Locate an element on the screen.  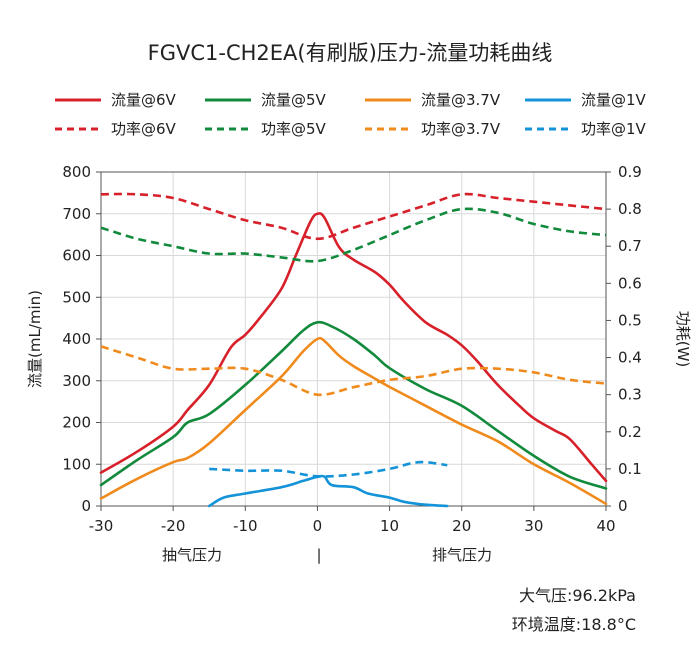
legend-label-2: 流量@5V is located at coordinates (294, 100).